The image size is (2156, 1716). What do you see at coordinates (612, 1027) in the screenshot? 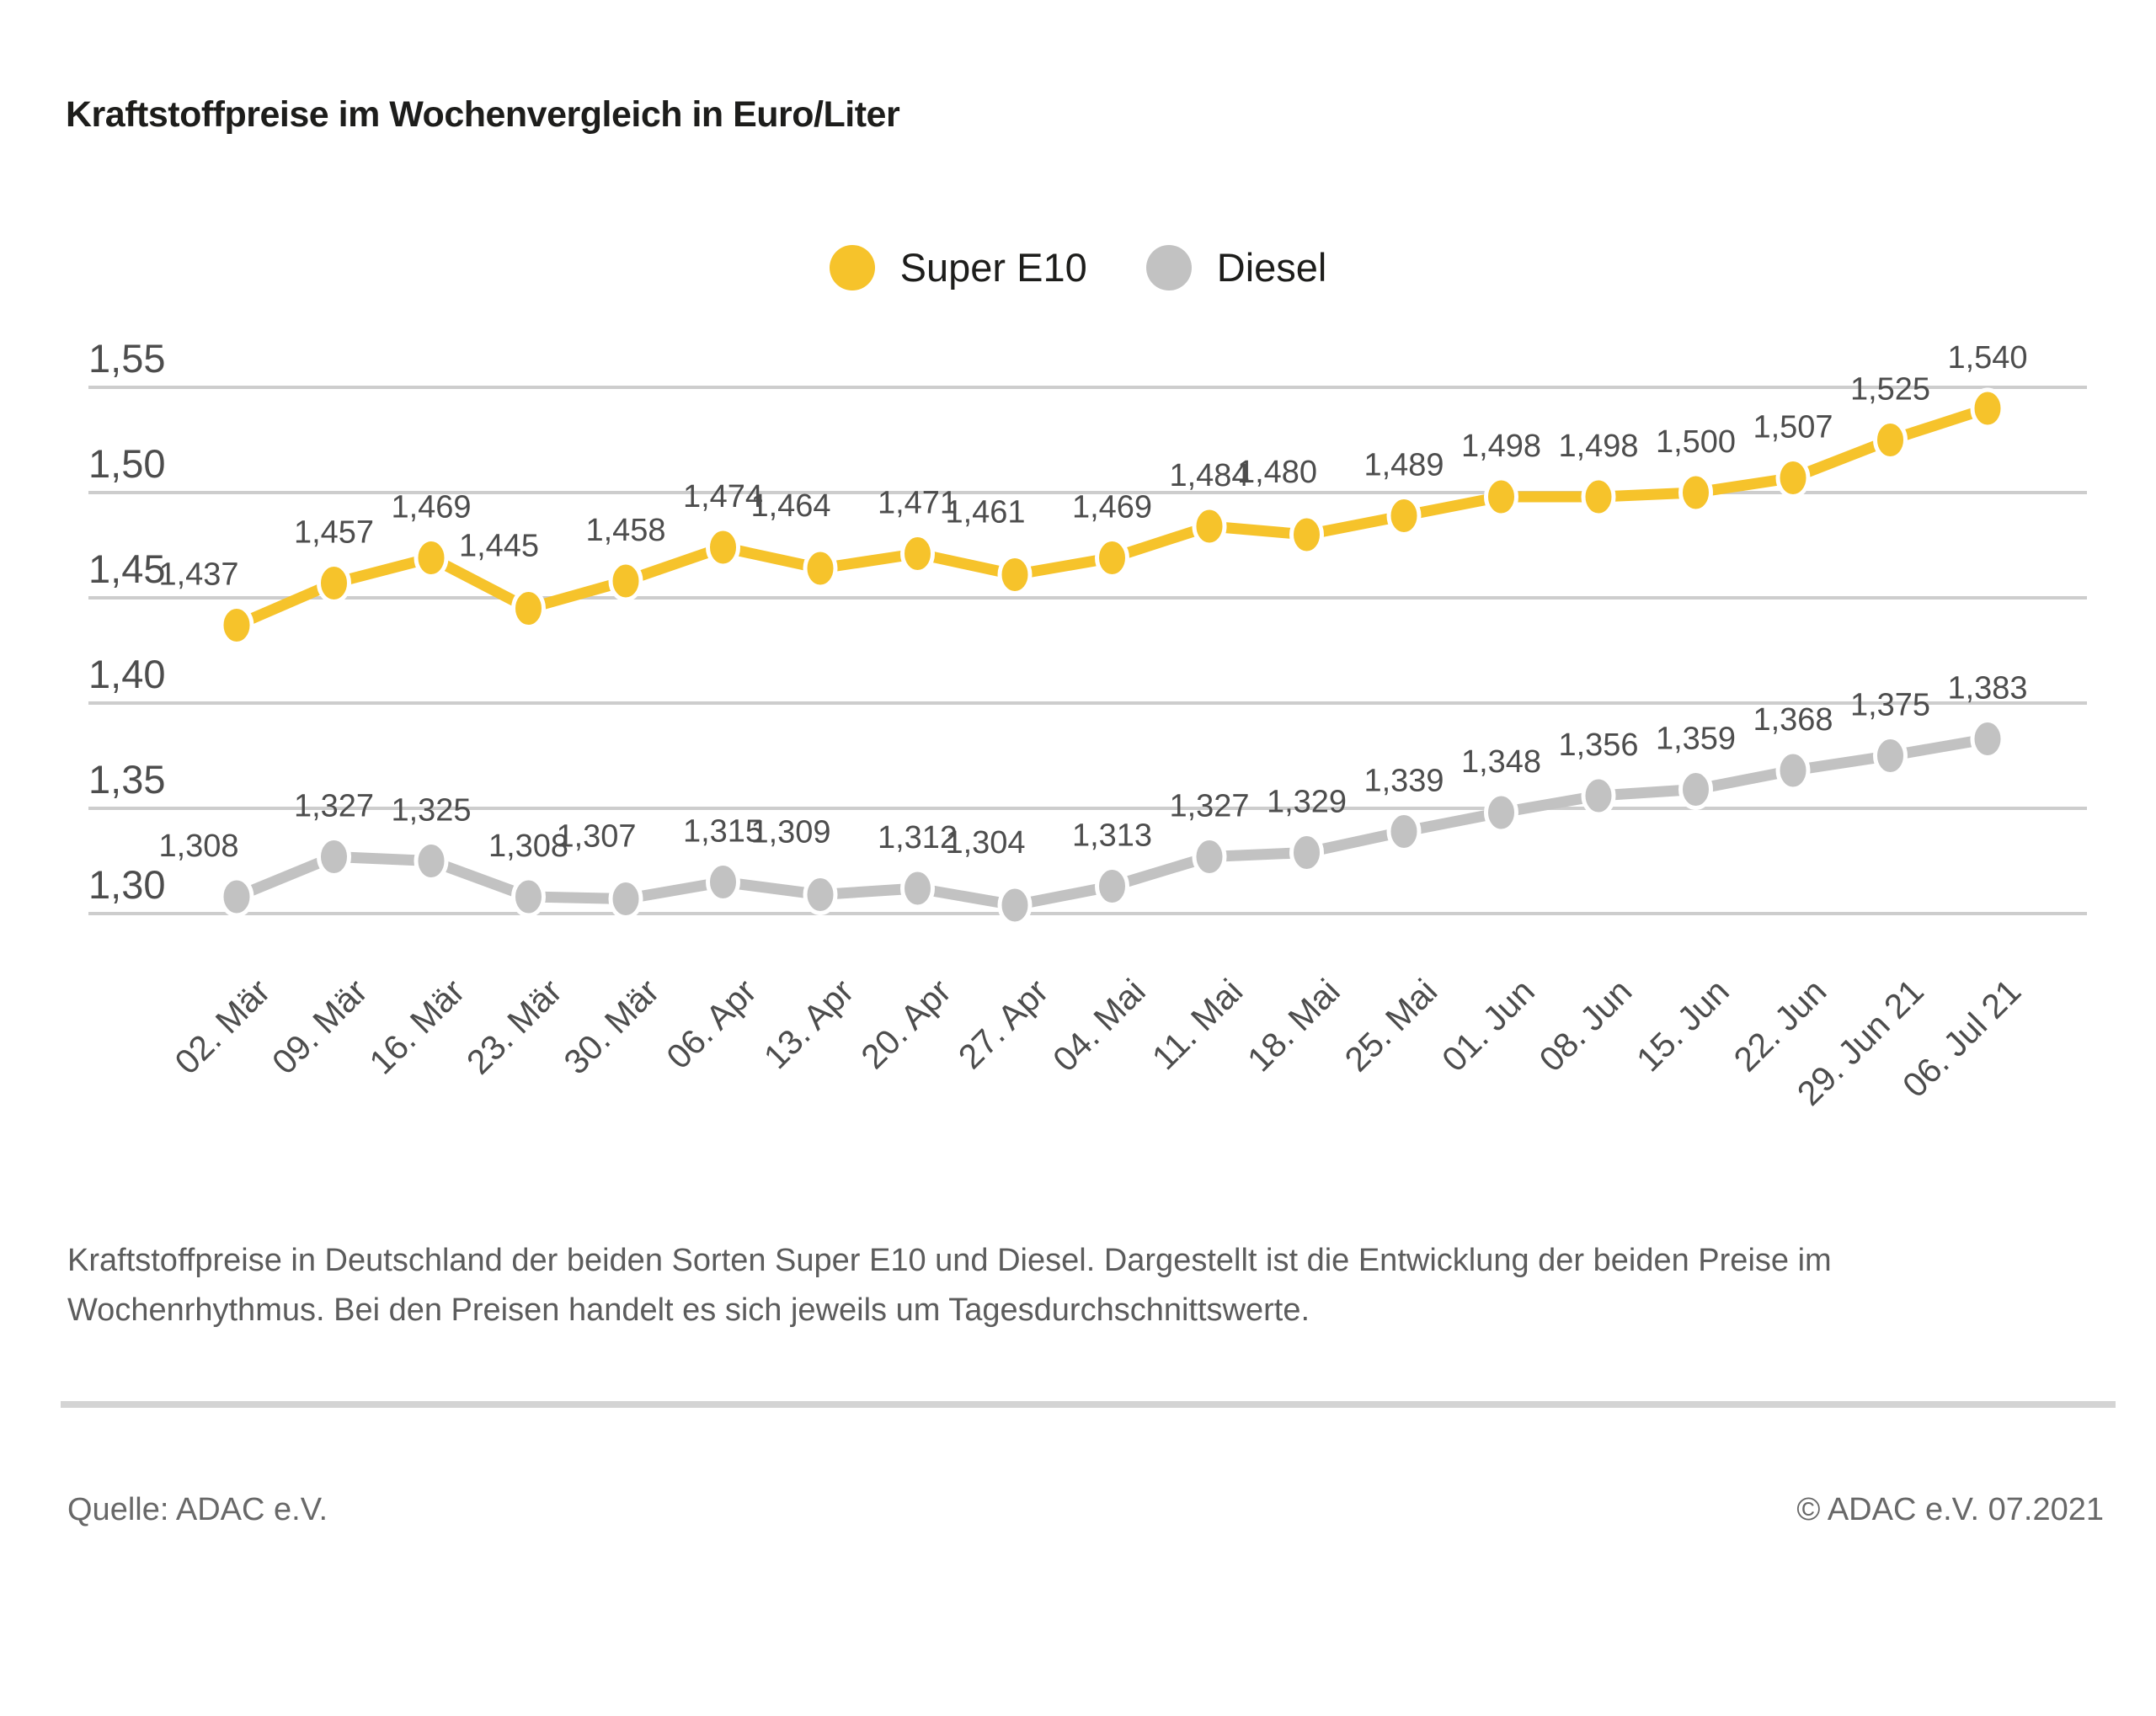
I see `x-tick-label: 30. Mär` at bounding box center [612, 1027].